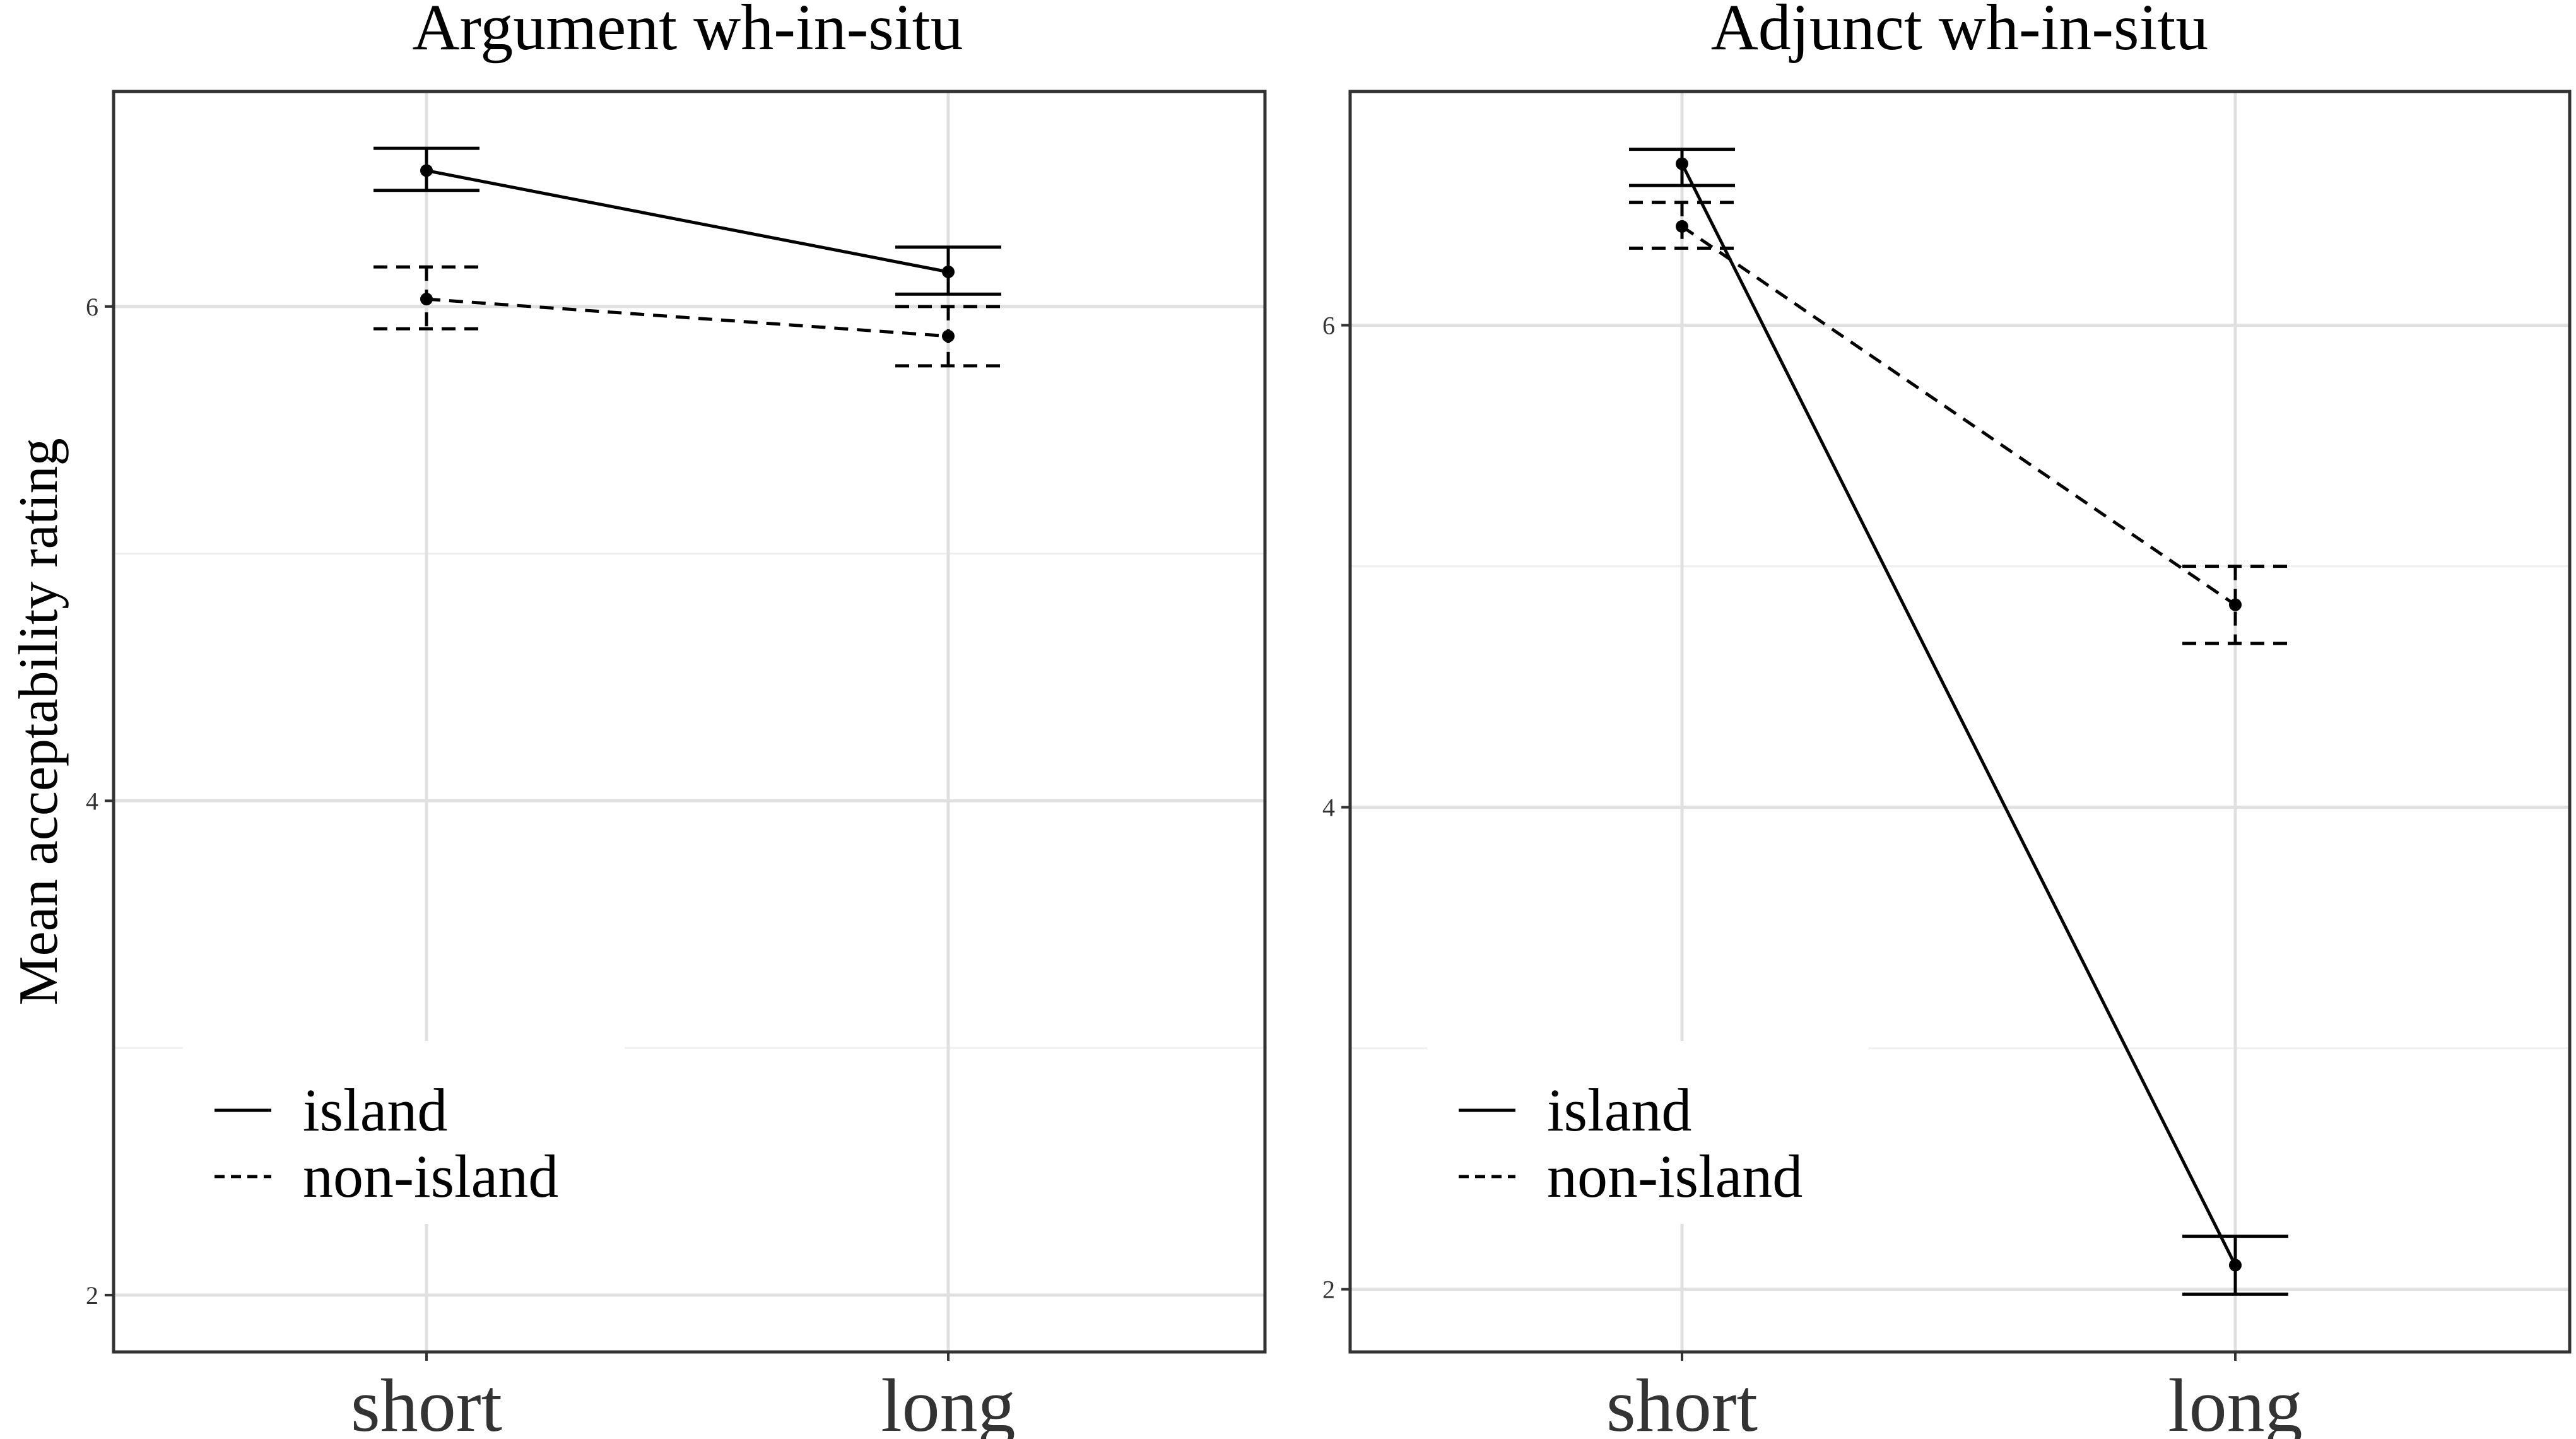 This screenshot has height=1439, width=2576. I want to click on y-axis-label: Mean acceptability rating, so click(38, 721).